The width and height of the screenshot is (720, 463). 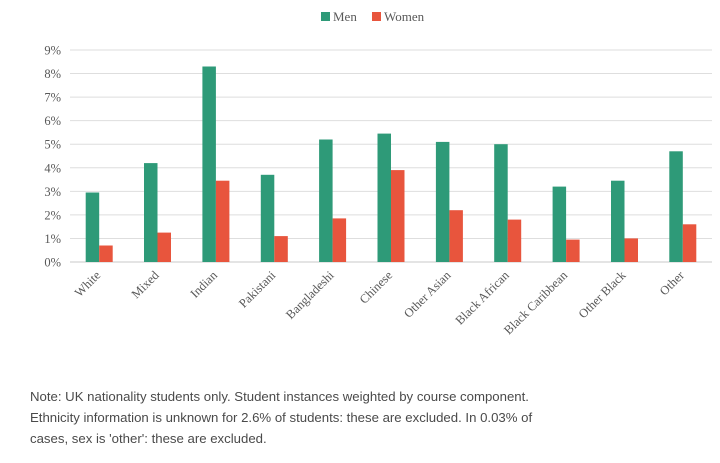 What do you see at coordinates (52, 51) in the screenshot?
I see `y-tick-label: 9%` at bounding box center [52, 51].